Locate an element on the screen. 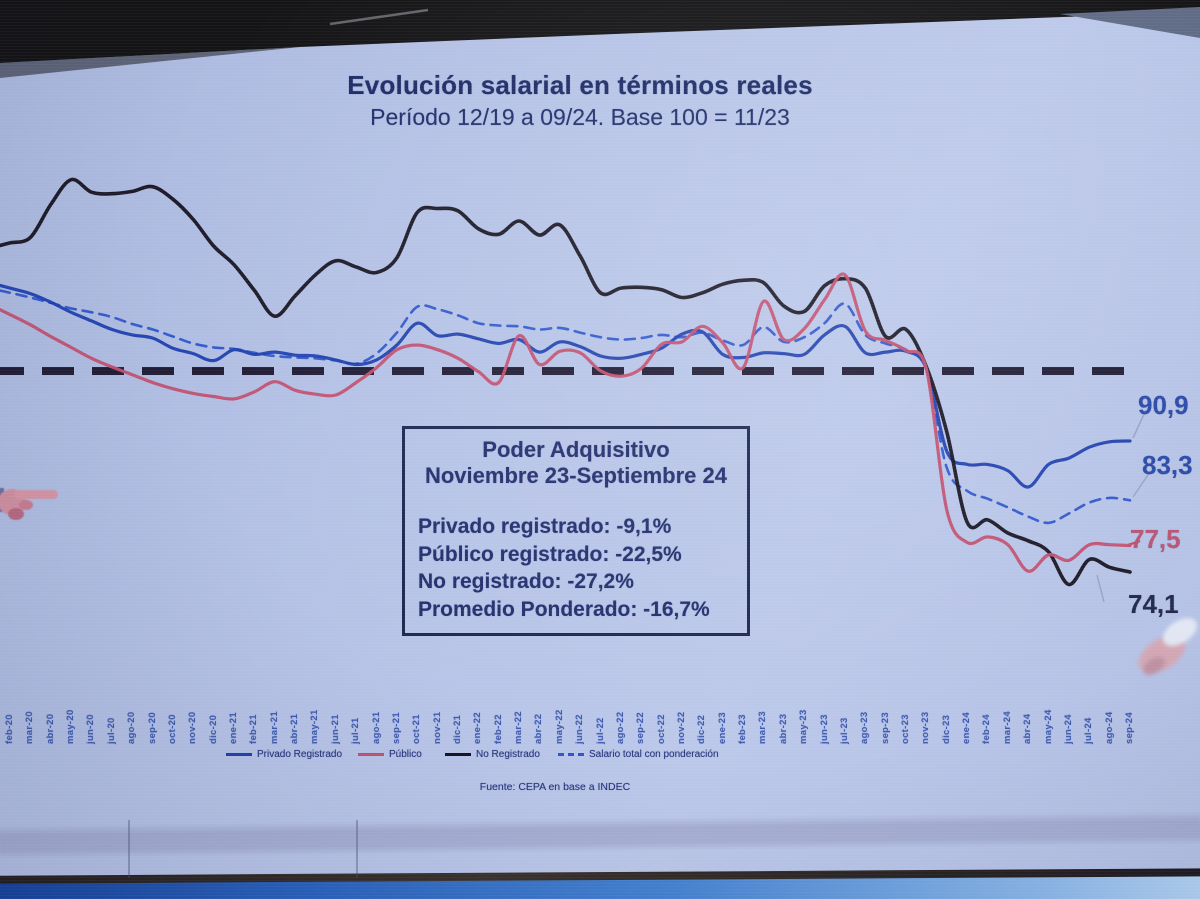 The image size is (1200, 899). x-axis-label-mar-23: mar-23 is located at coordinates (763, 727).